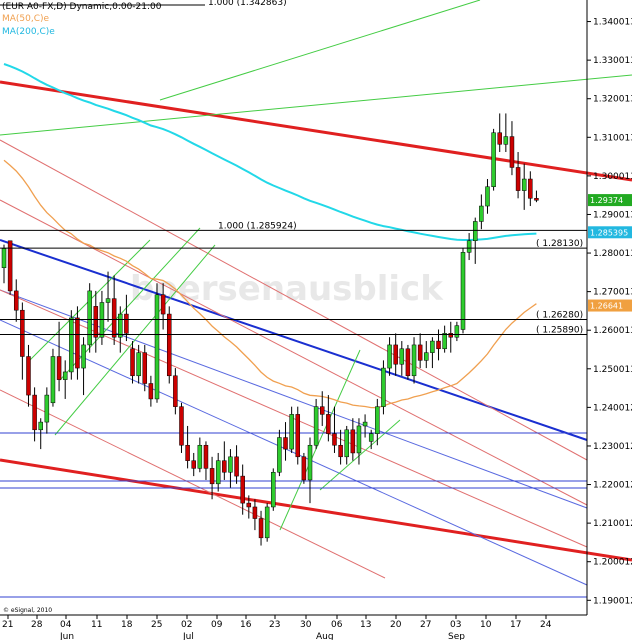 The height and width of the screenshot is (640, 632). Describe the element at coordinates (546, 625) in the screenshot. I see `x-tick-label: 24` at that location.